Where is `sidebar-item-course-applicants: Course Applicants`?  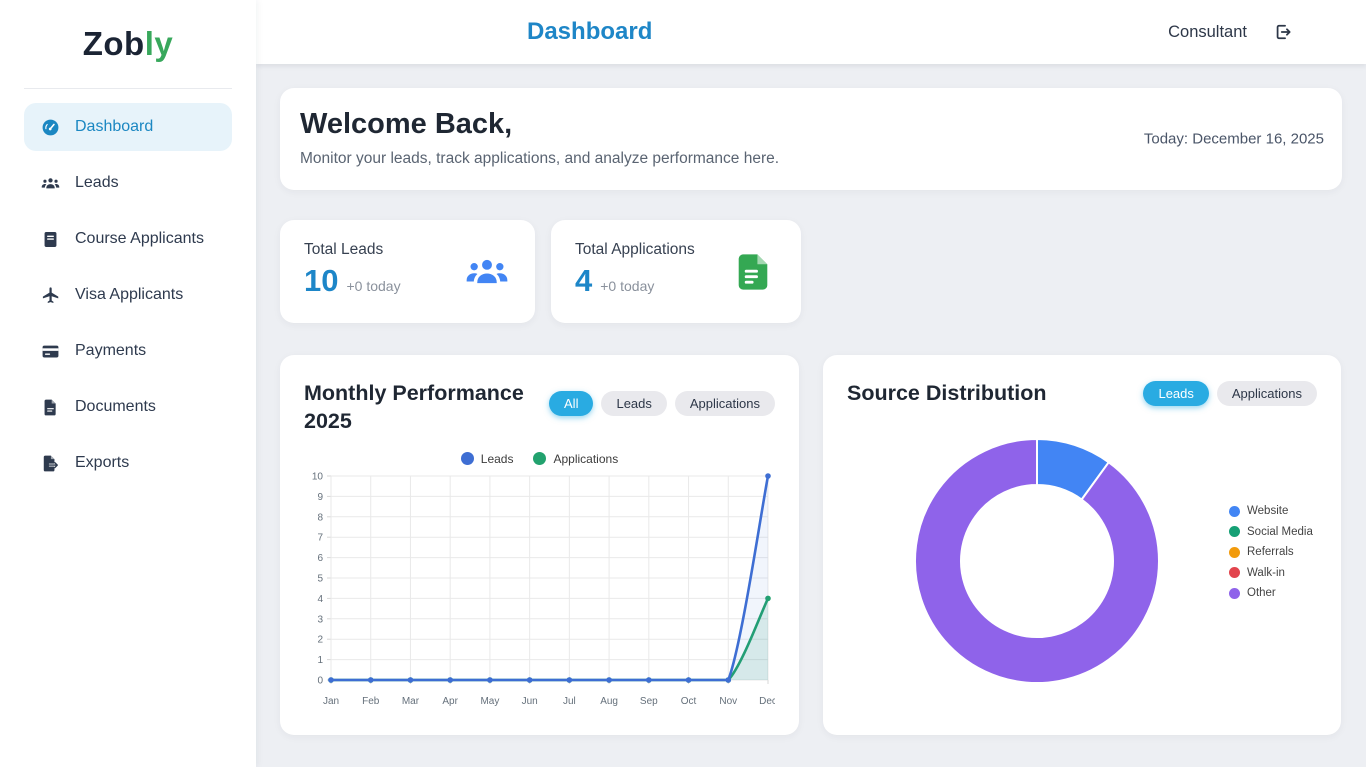
sidebar-item-course-applicants: Course Applicants is located at coordinates (128, 239).